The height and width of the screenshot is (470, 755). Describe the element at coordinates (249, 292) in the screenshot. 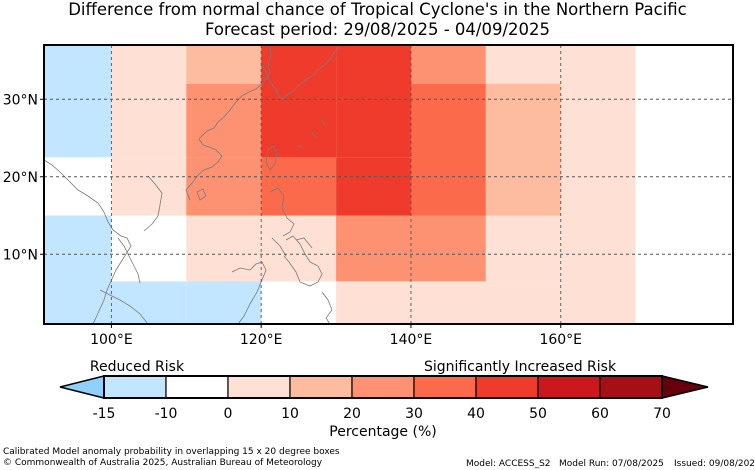

I see `coastline-borneo` at that location.